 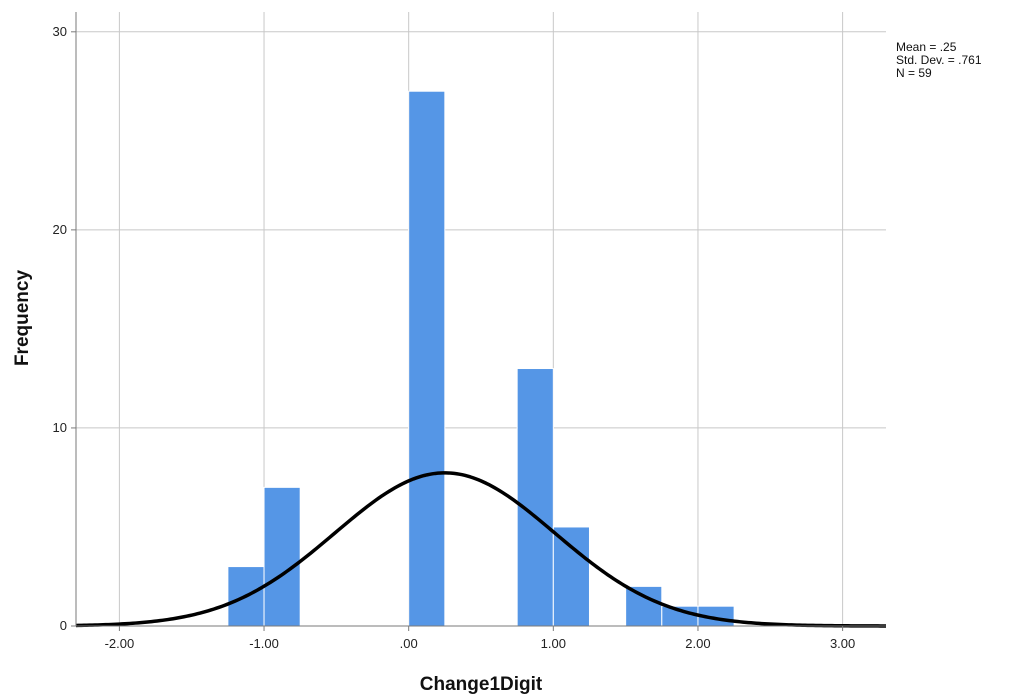 I want to click on x-tick-label-0: -2.00, so click(x=120, y=643).